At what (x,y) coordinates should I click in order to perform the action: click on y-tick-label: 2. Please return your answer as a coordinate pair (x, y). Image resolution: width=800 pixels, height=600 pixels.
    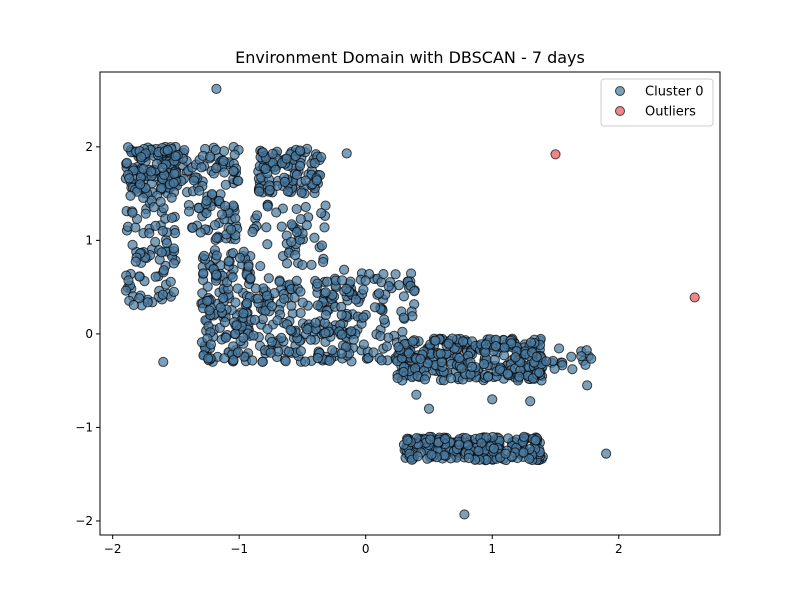
    Looking at the image, I should click on (89, 147).